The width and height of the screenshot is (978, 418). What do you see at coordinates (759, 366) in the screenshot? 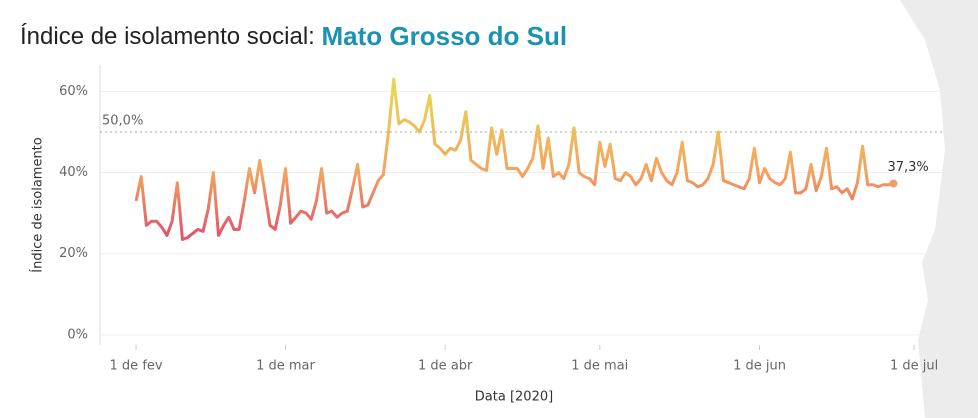
I see `x-tick-label: 1 de jun` at bounding box center [759, 366].